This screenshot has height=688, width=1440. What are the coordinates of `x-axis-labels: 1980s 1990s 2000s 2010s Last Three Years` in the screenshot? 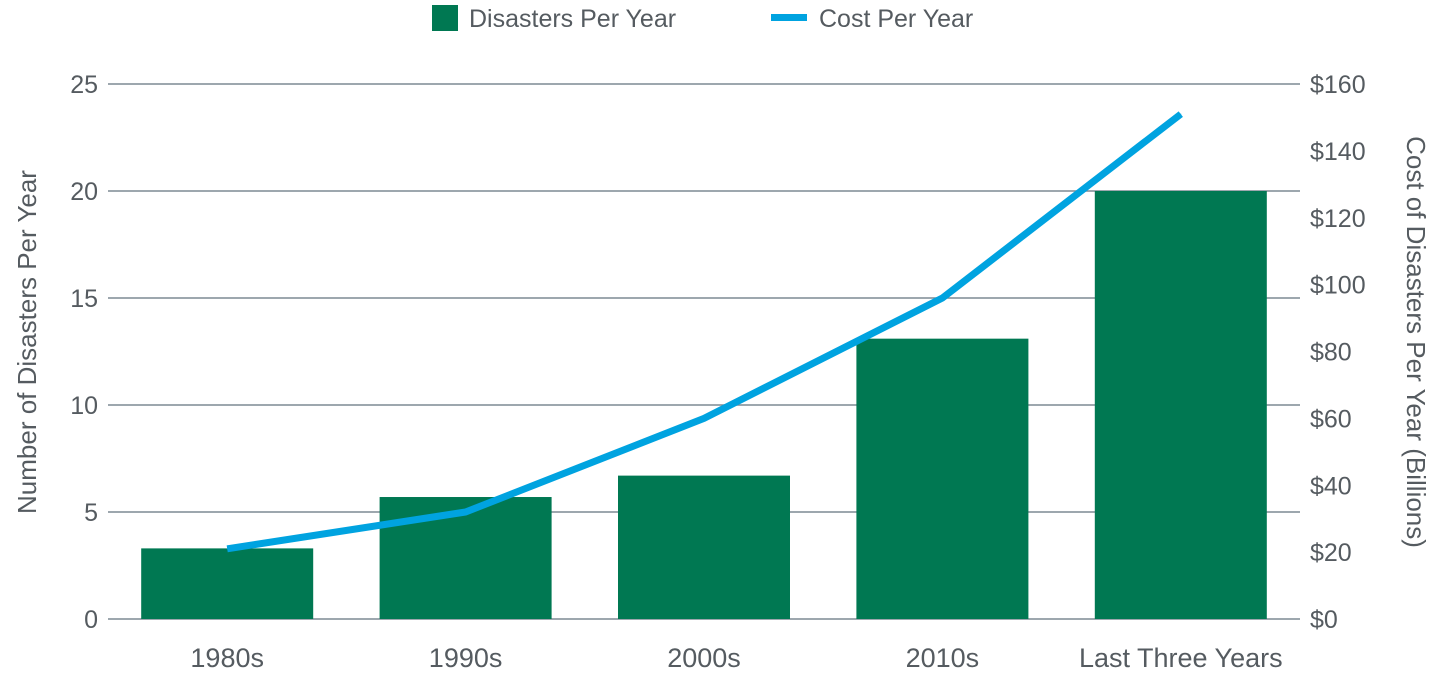 It's located at (736, 658).